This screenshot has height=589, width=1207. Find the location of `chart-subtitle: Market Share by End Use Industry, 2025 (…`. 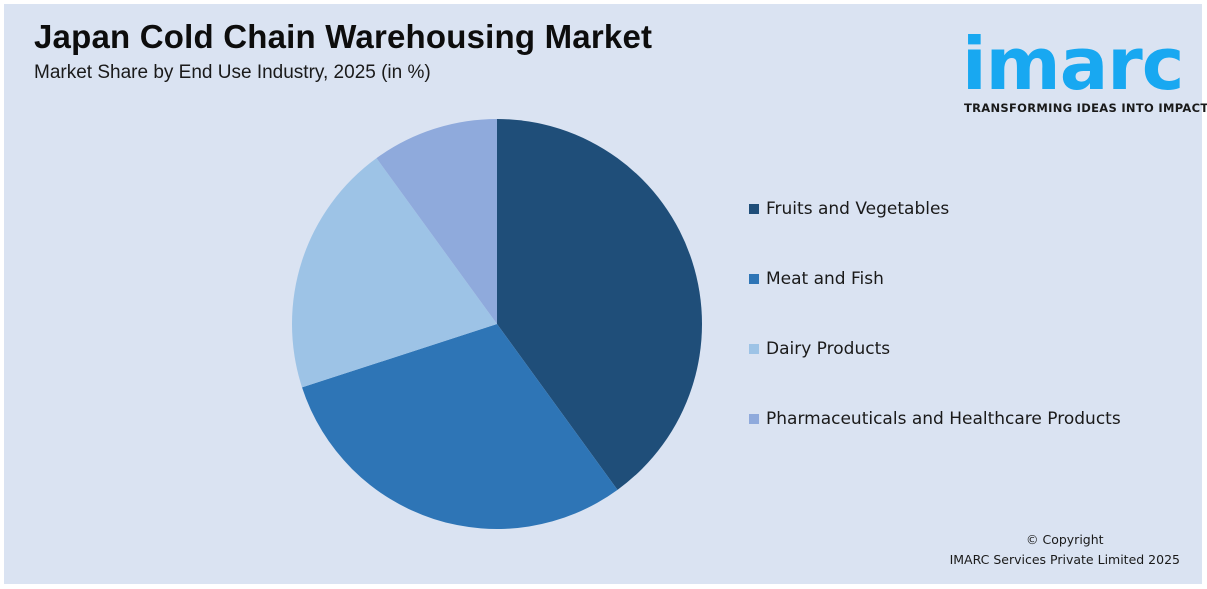

chart-subtitle: Market Share by End Use Industry, 2025 (… is located at coordinates (232, 72).